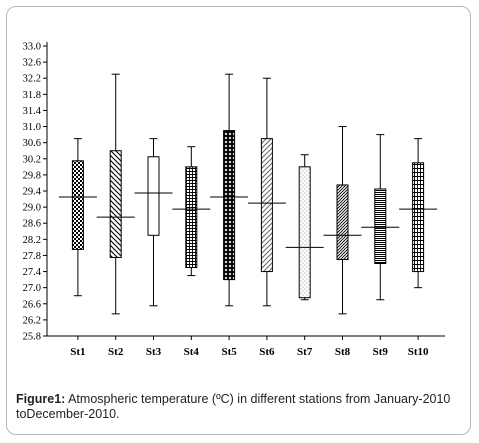  Describe the element at coordinates (32, 95) in the screenshot. I see `y-tick-label: 31.8` at that location.